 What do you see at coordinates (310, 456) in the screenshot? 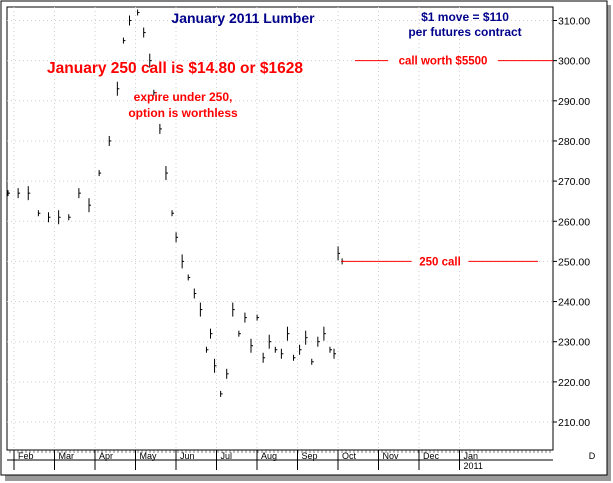
I see `x-tick-label: Sep` at bounding box center [310, 456].